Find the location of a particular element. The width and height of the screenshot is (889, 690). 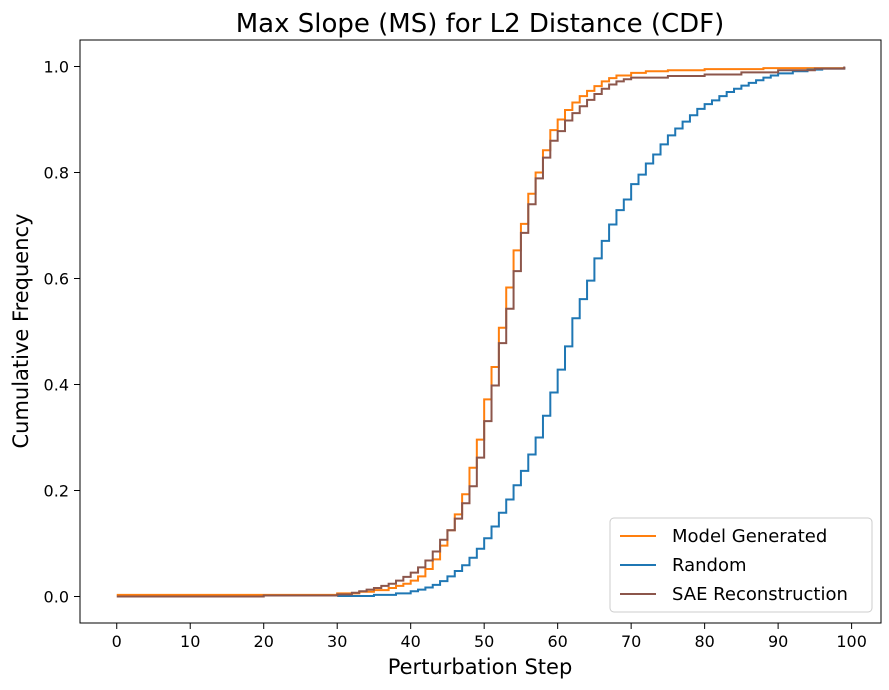

y-tick-label: 0.6 is located at coordinates (56, 279).